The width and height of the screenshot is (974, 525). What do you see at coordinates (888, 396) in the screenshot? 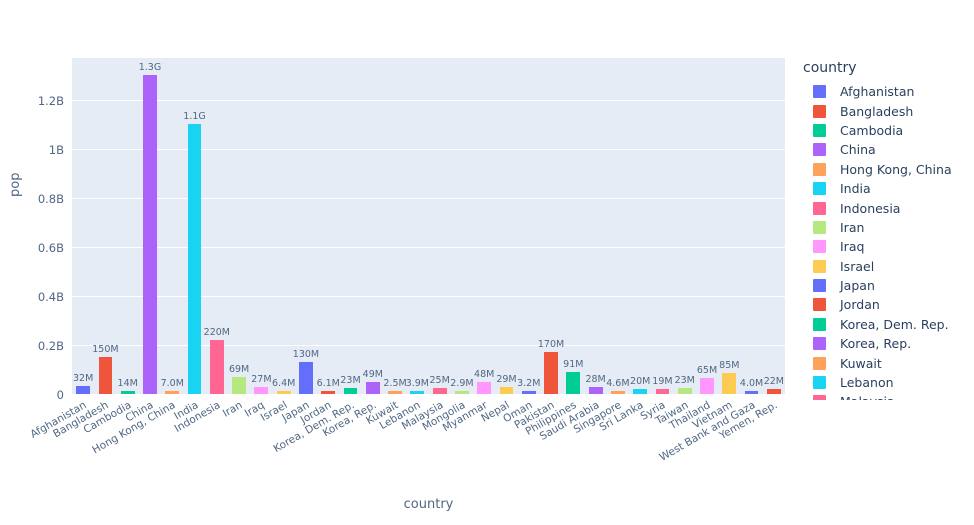
I see `legend-item: Malaysia` at bounding box center [888, 396].